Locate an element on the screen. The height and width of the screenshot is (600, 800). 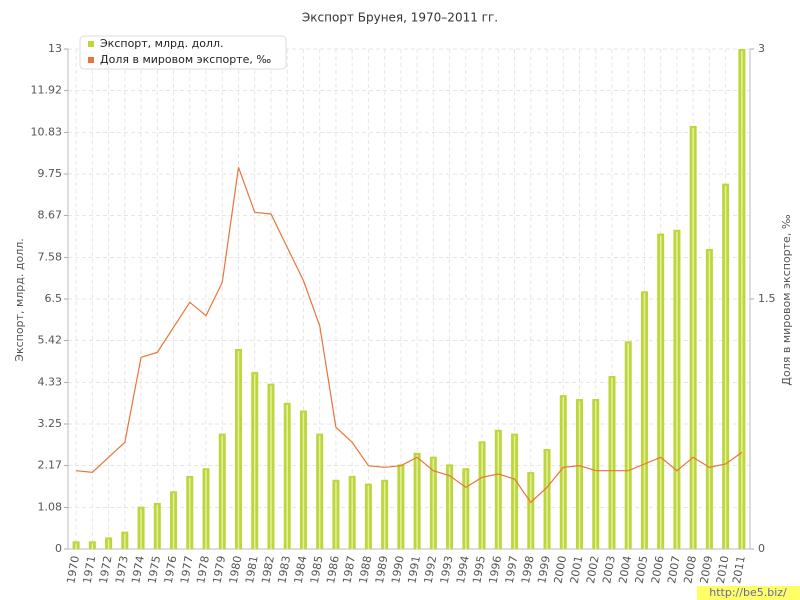
x-tick-label: 2004 is located at coordinates (625, 570).